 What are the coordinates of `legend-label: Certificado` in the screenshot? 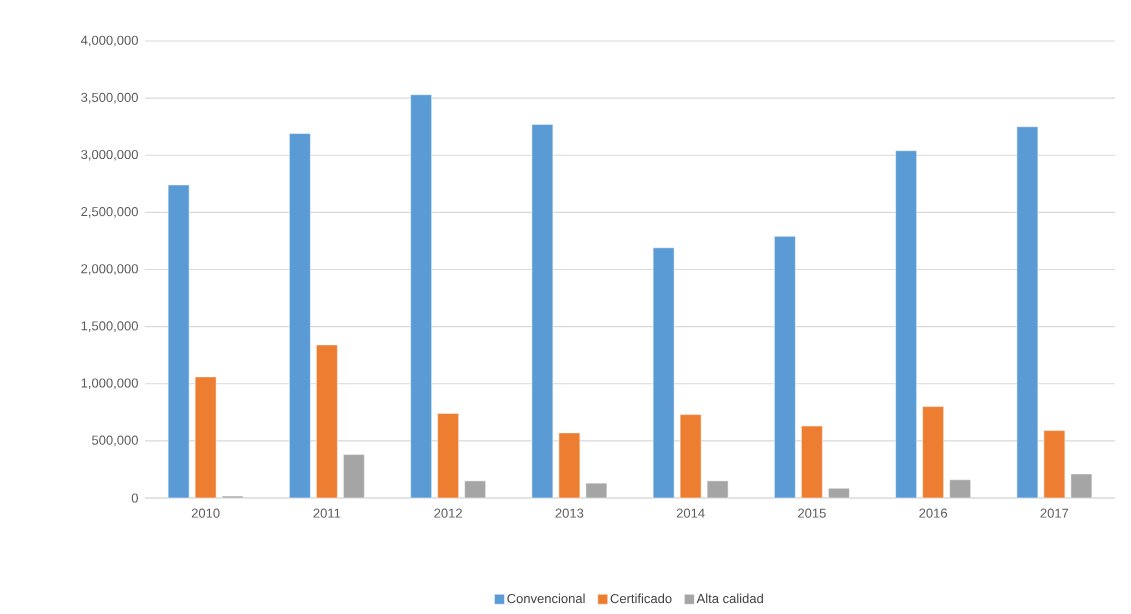 It's located at (641, 598).